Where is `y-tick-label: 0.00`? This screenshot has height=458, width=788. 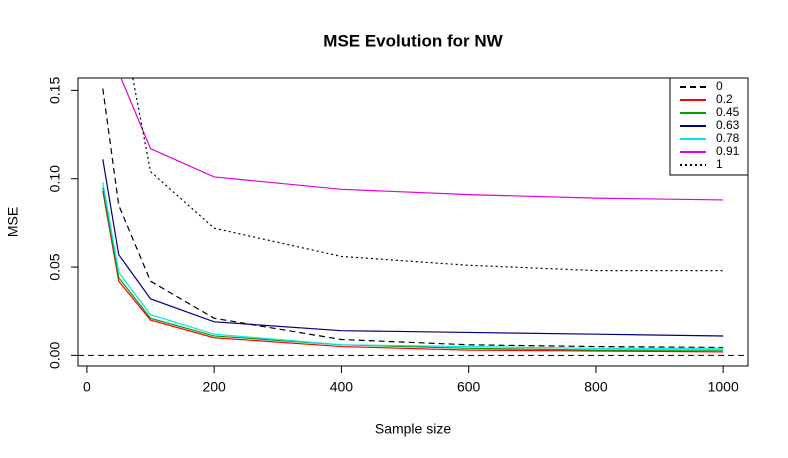
y-tick-label: 0.00 is located at coordinates (55, 355).